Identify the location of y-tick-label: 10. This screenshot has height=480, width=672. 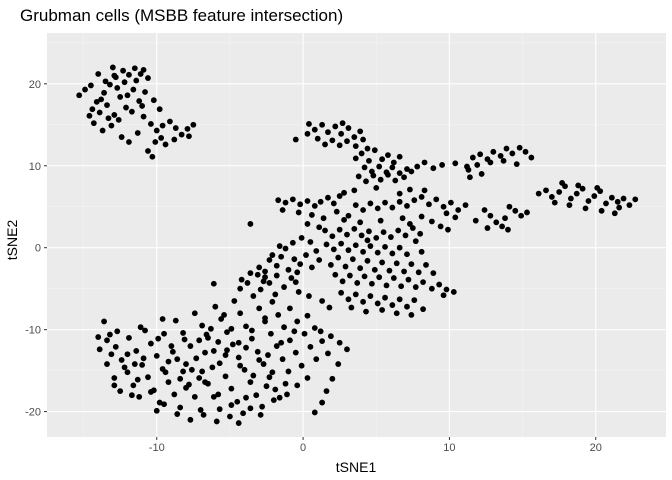
(35, 167).